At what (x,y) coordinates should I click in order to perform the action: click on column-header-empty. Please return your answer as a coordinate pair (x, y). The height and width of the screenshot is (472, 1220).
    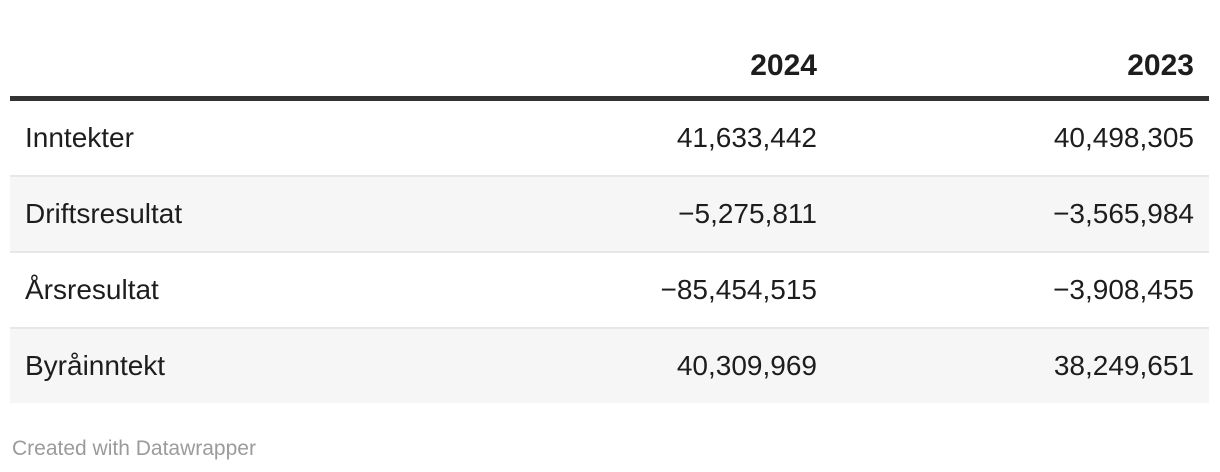
    Looking at the image, I should click on (232, 68).